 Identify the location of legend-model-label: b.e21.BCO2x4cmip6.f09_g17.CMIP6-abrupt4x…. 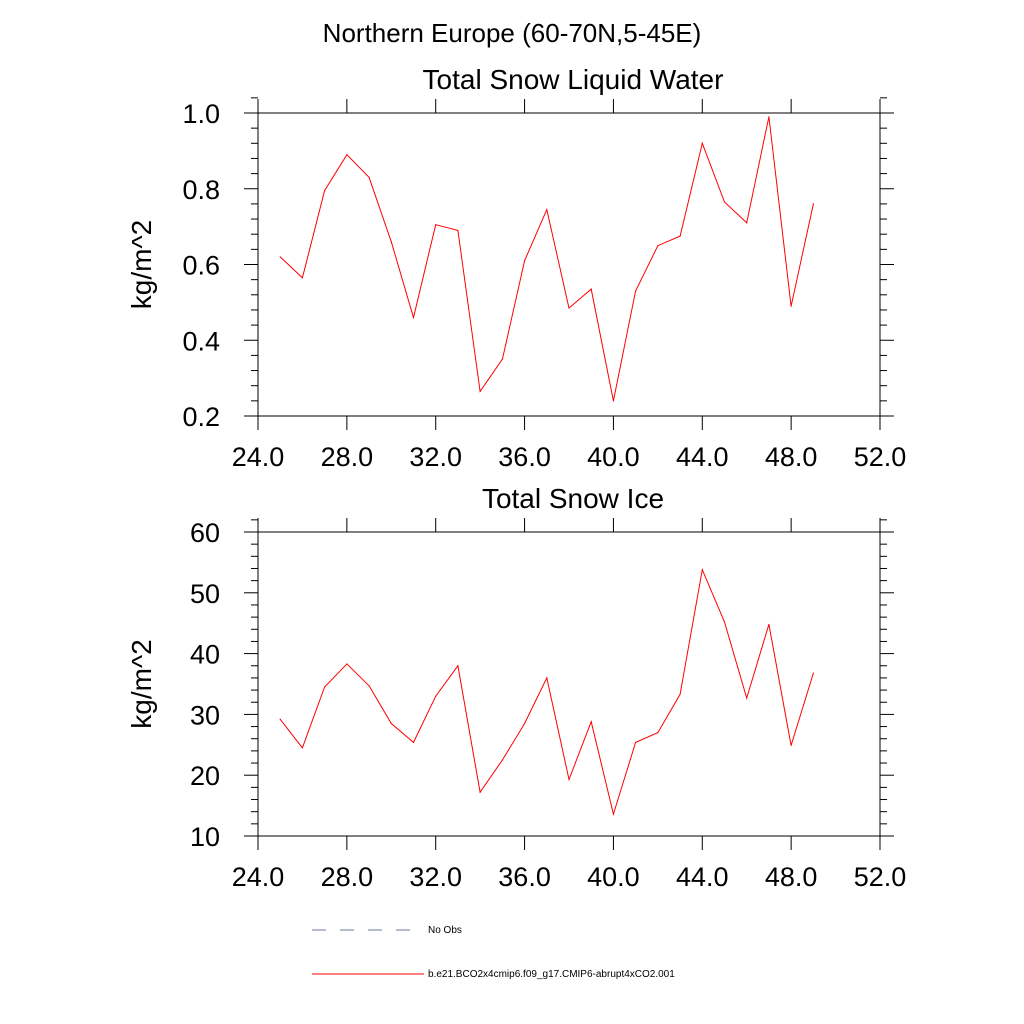
(551, 974).